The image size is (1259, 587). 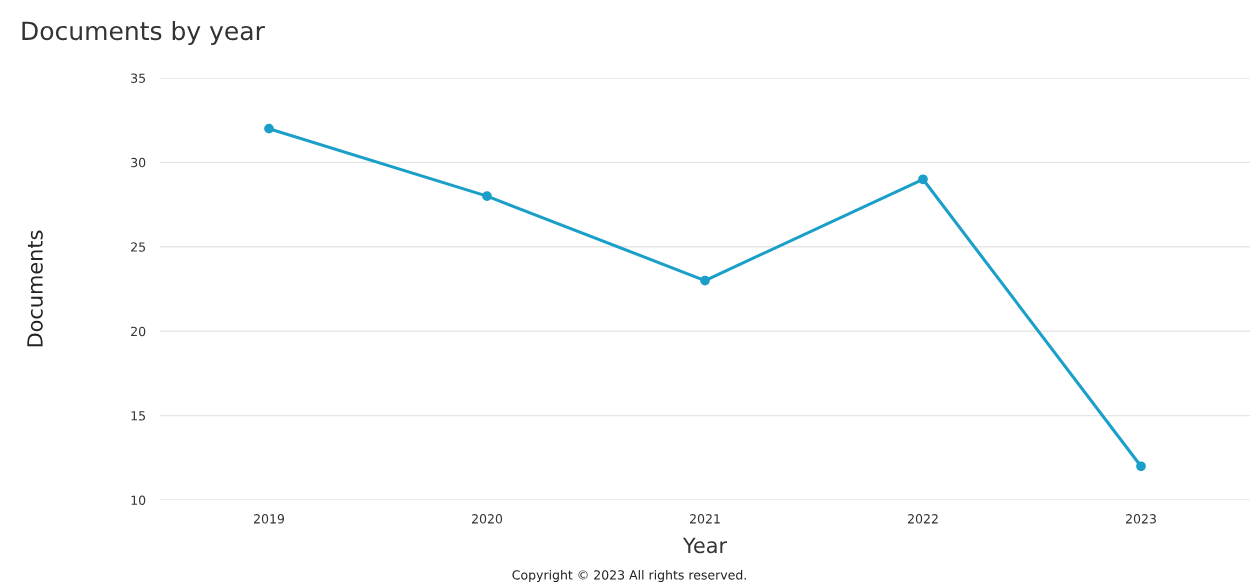 What do you see at coordinates (138, 78) in the screenshot?
I see `y-tick-label: 35` at bounding box center [138, 78].